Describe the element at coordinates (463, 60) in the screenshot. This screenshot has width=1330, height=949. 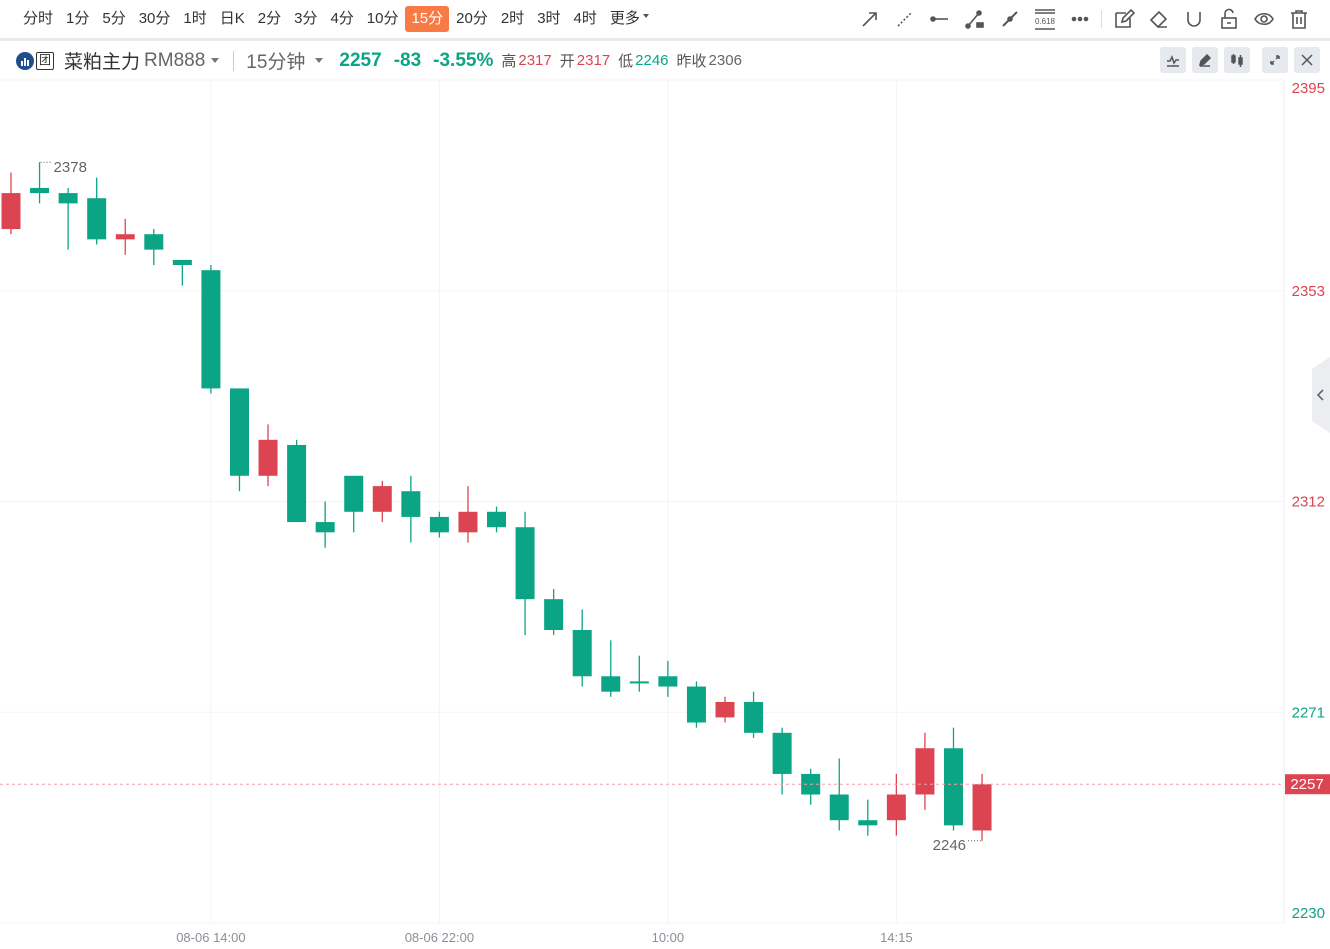
I see `price-change-pct: -3.55%` at that location.